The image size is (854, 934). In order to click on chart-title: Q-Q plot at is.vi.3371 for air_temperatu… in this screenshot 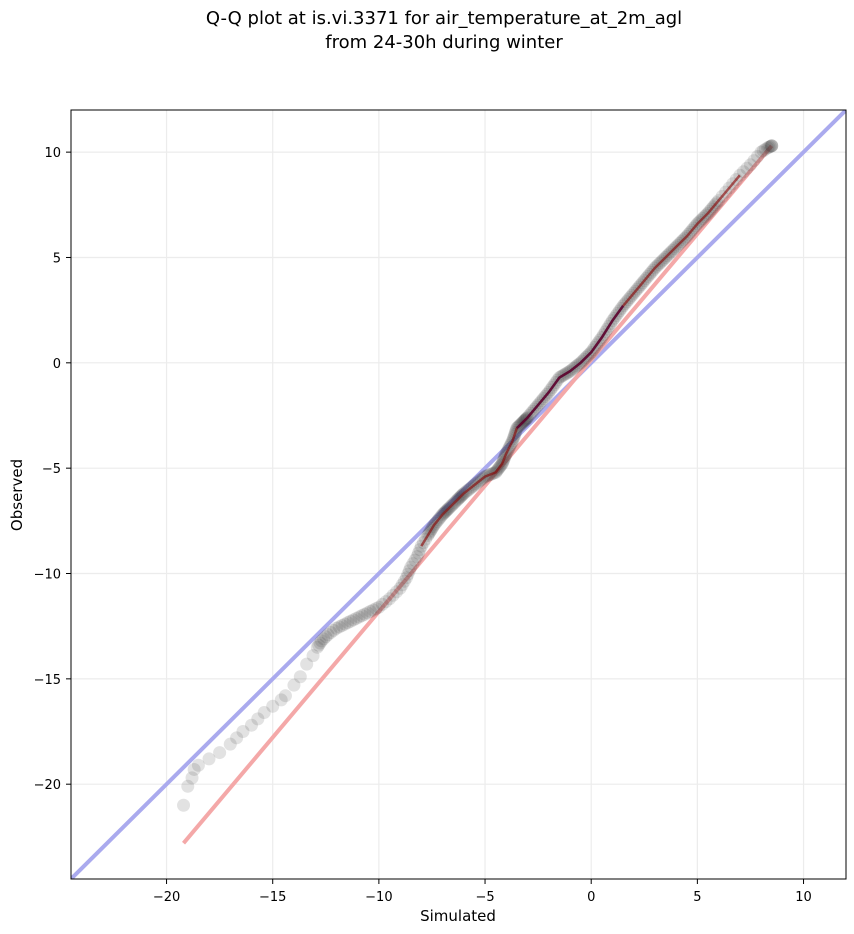, I will do `click(444, 18)`.